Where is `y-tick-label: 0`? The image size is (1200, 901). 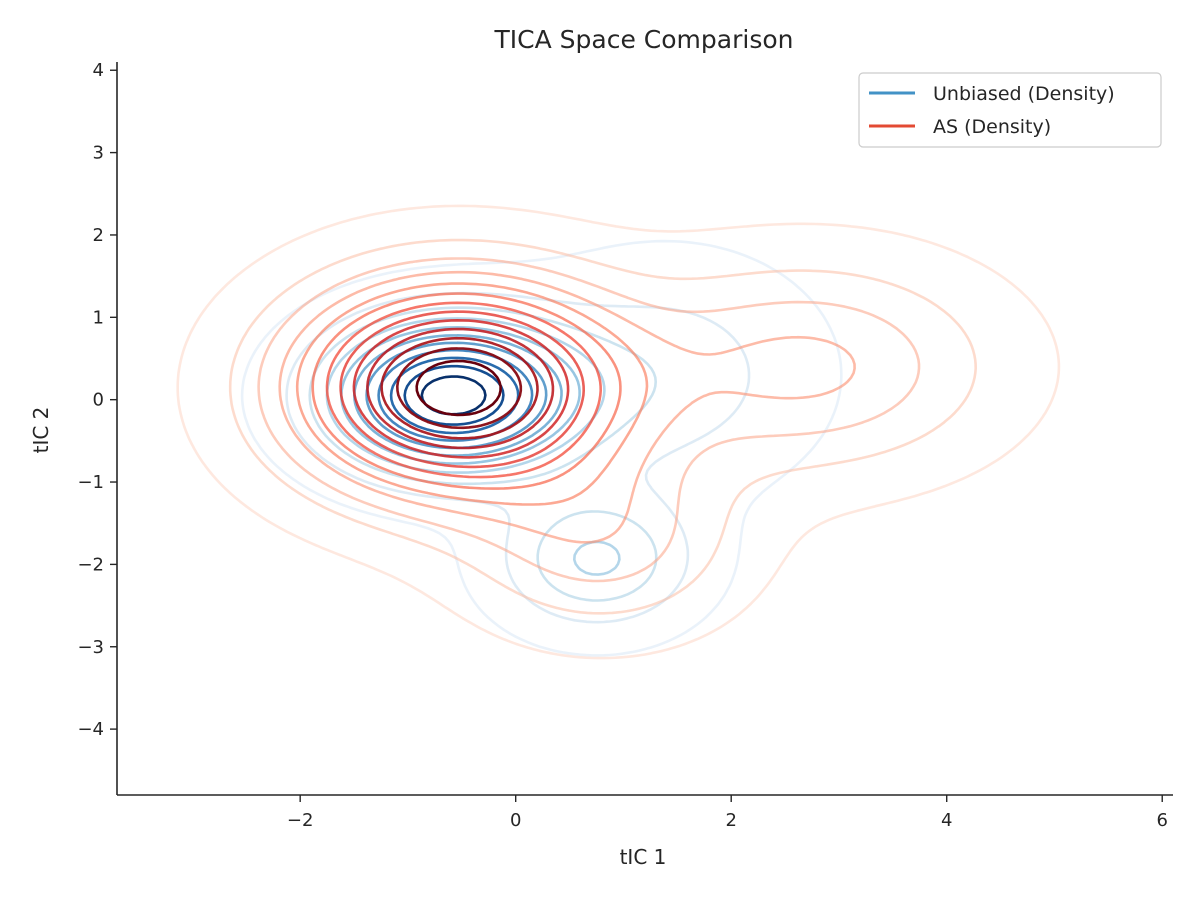
y-tick-label: 0 is located at coordinates (98, 400).